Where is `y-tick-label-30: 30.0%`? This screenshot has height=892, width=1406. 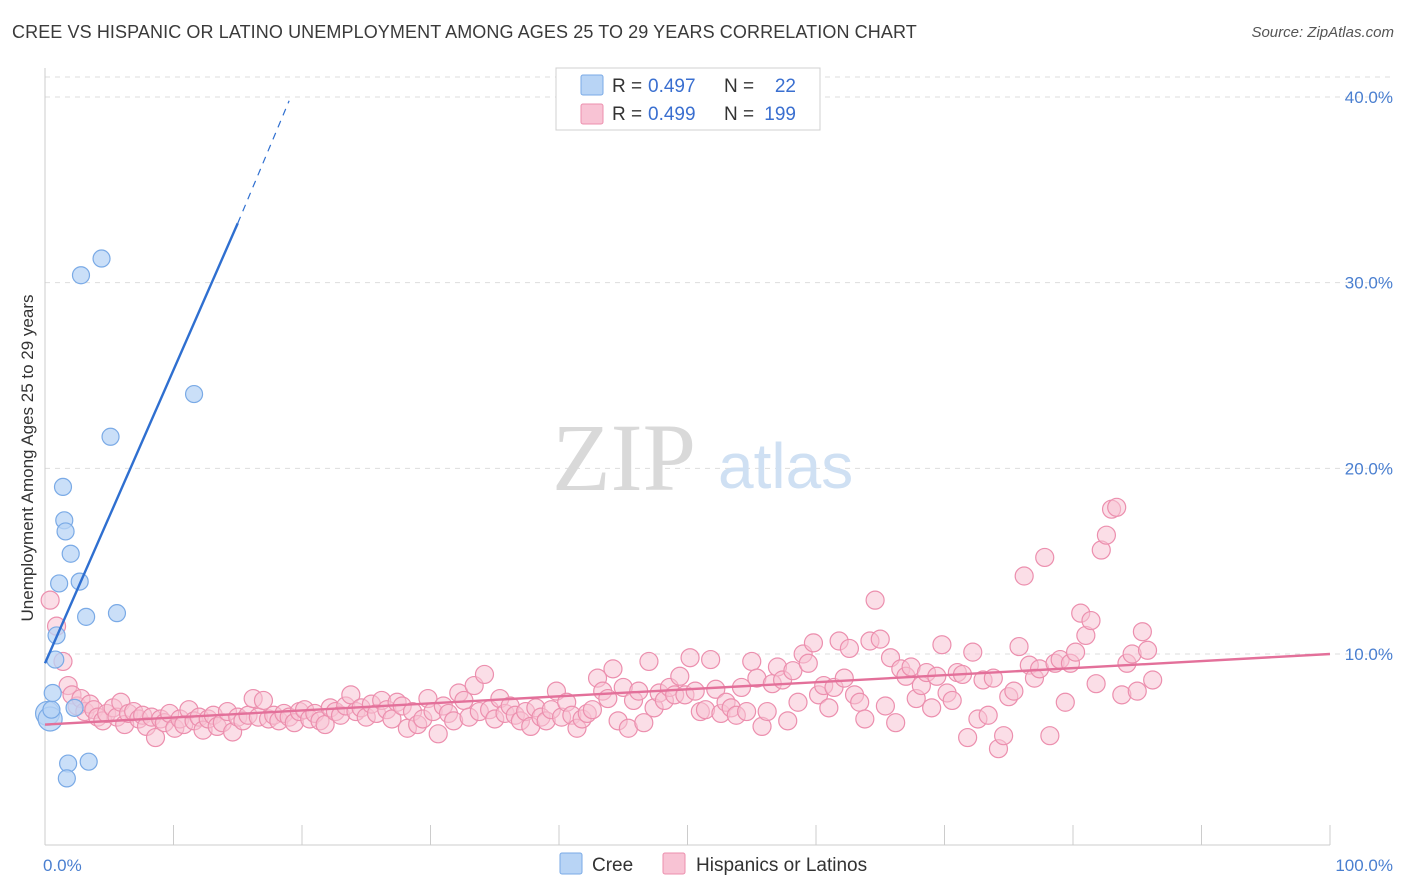 y-tick-label-30: 30.0% is located at coordinates (1369, 283).